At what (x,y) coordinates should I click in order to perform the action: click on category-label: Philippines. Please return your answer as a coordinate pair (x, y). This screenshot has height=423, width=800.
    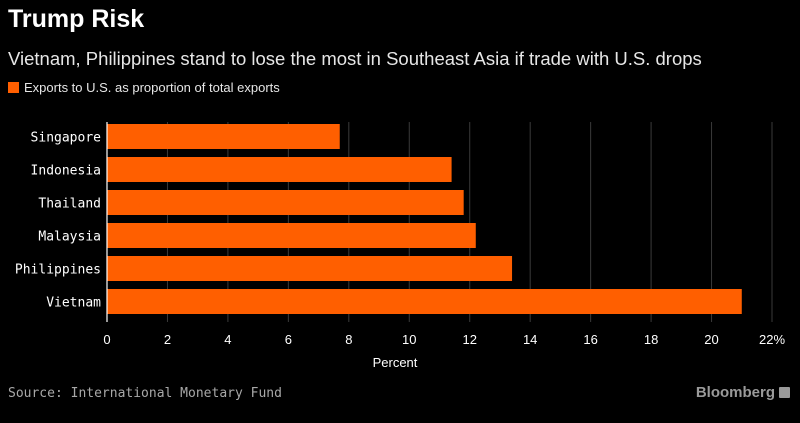
    Looking at the image, I should click on (58, 270).